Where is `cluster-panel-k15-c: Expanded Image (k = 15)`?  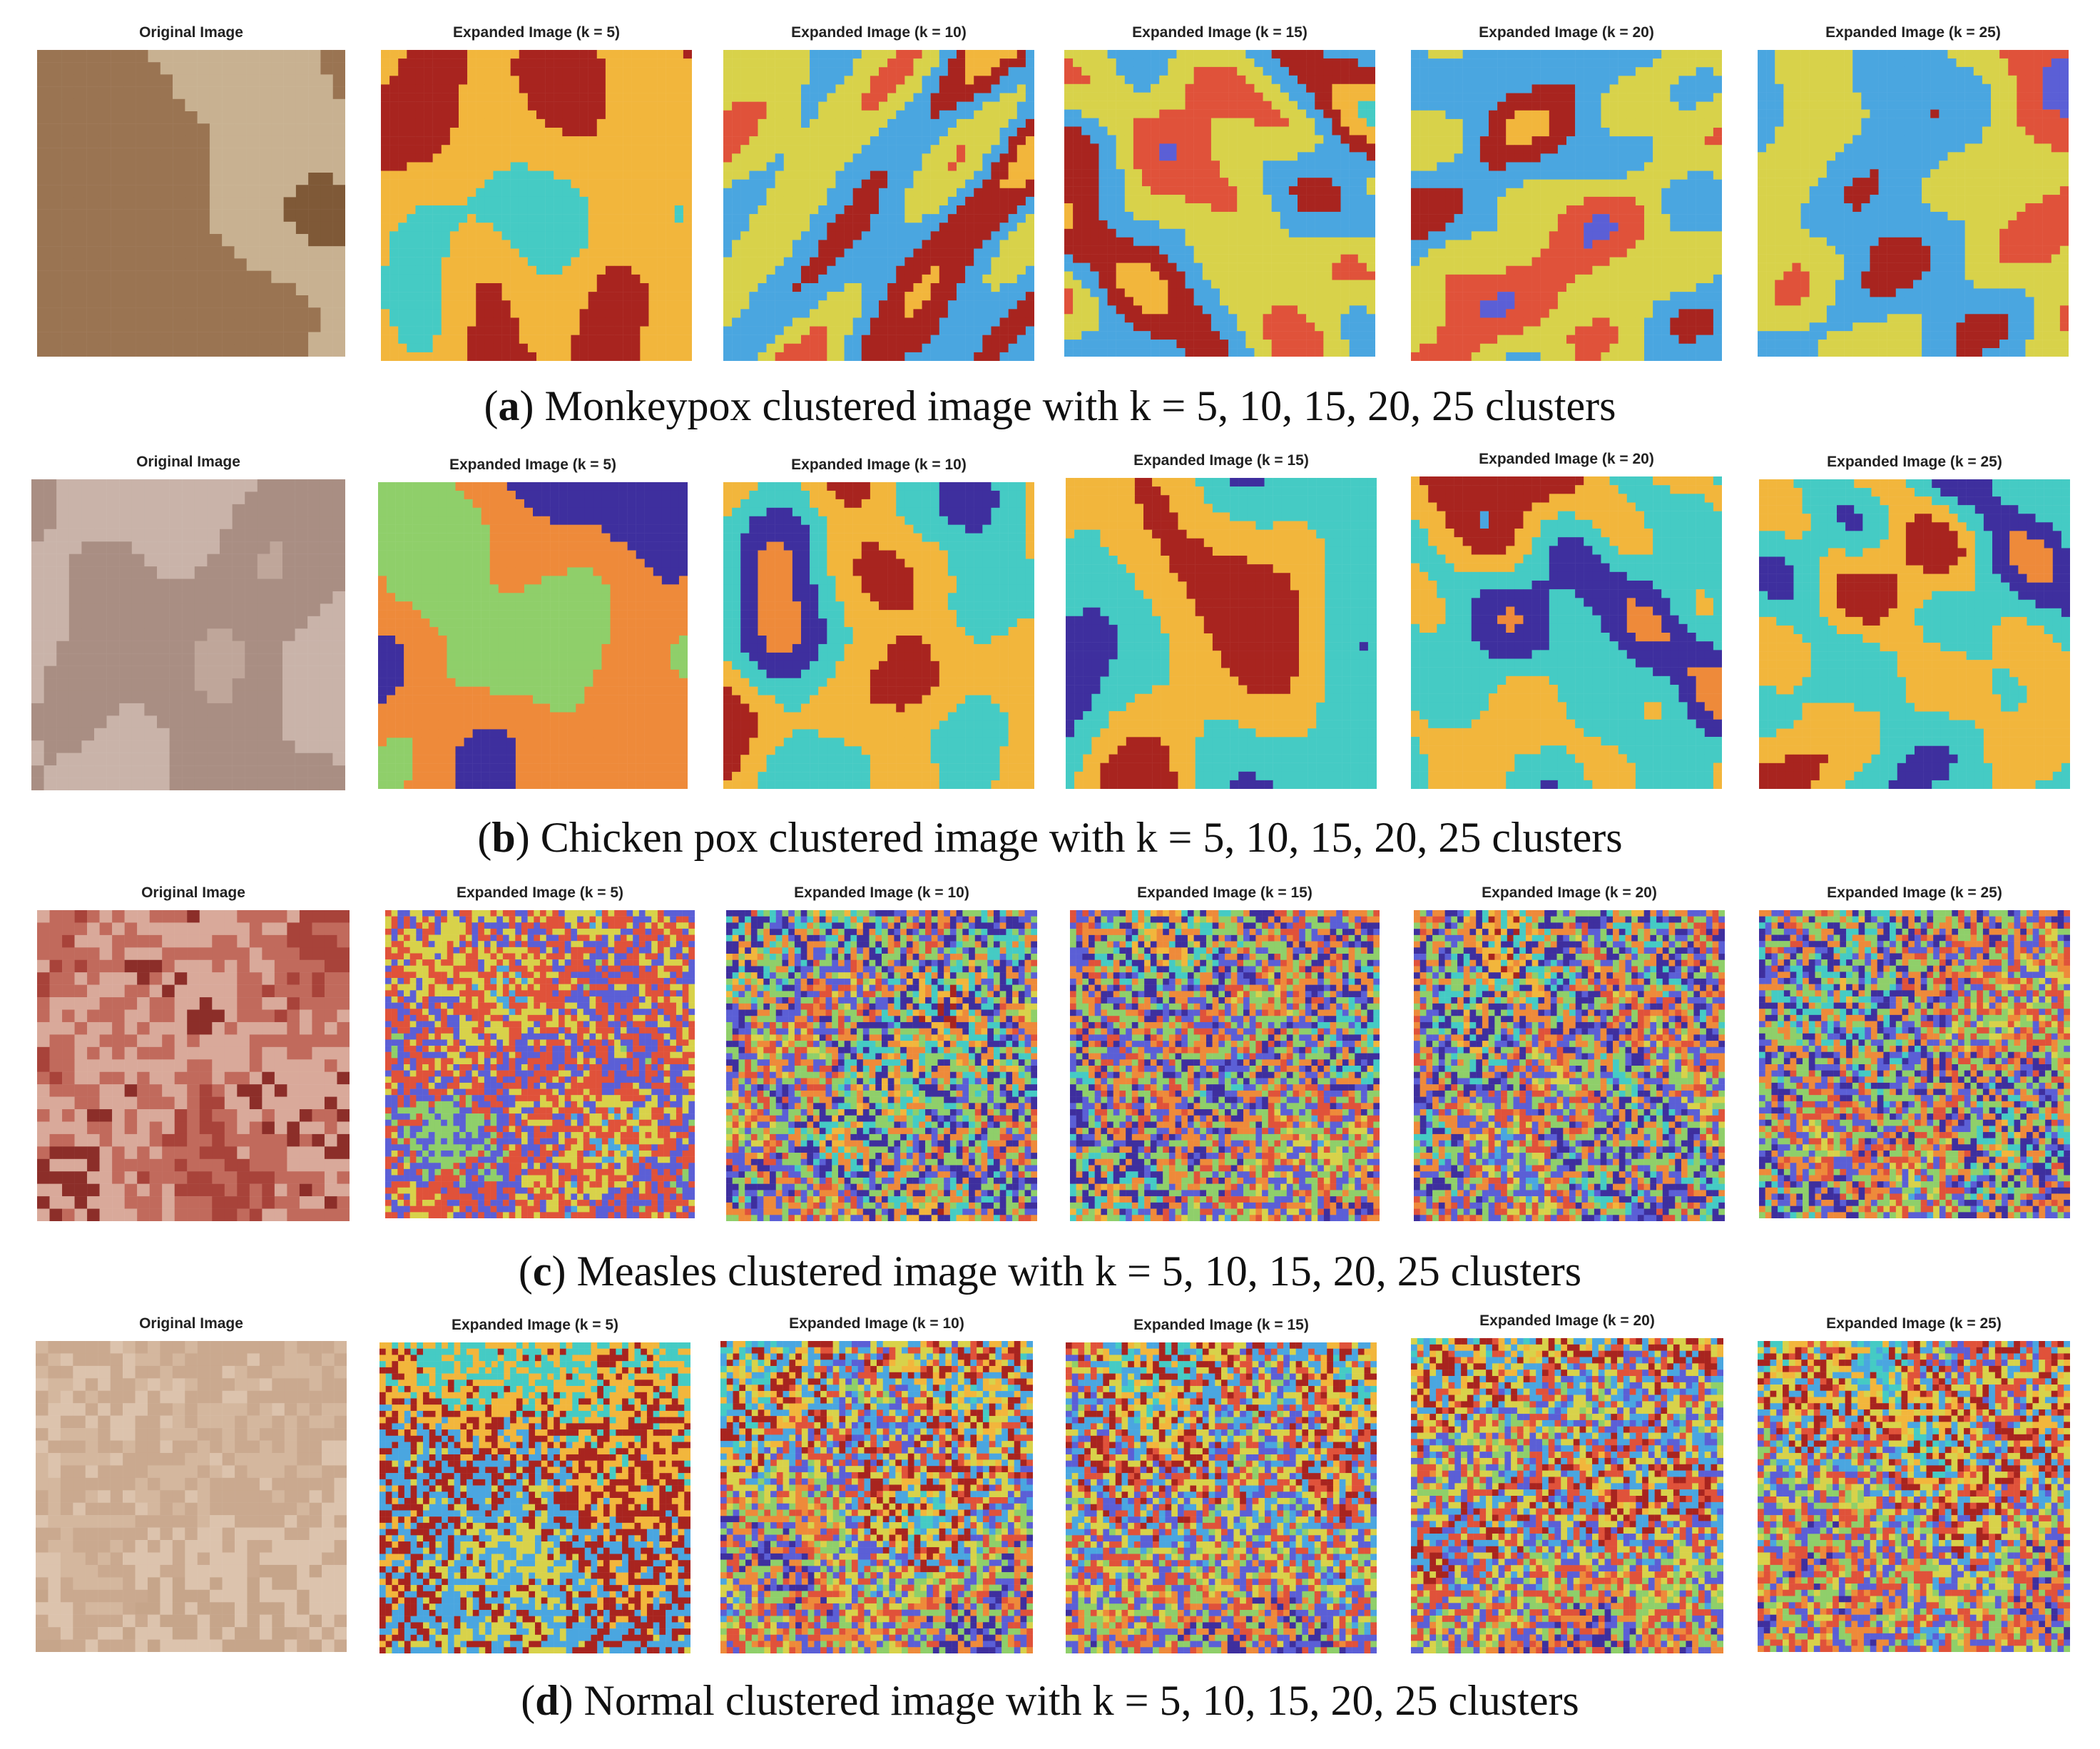
cluster-panel-k15-c: Expanded Image (k = 15) is located at coordinates (1225, 1052).